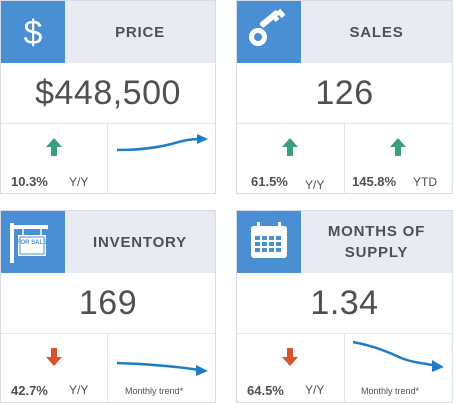 This screenshot has width=453, height=403. Describe the element at coordinates (425, 182) in the screenshot. I see `sales-ytd-unit: YTD` at that location.